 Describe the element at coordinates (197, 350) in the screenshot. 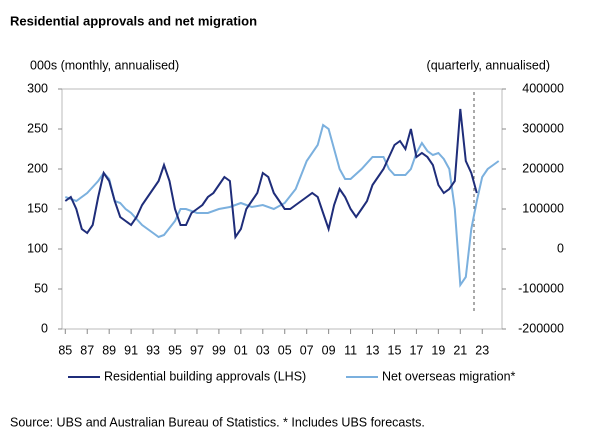

I see `x-tick-label: 97` at that location.